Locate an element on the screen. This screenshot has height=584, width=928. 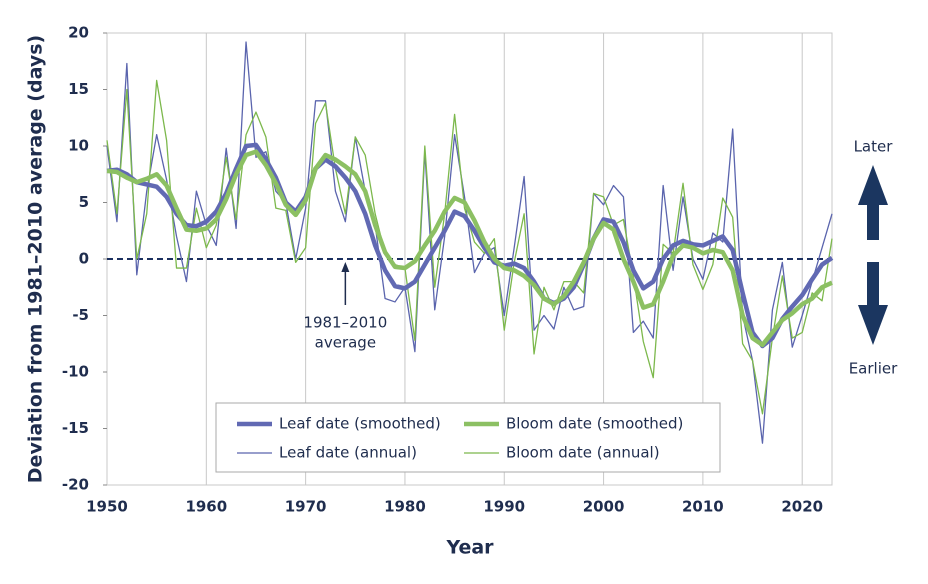
direction-arrows is located at coordinates (873, 255).